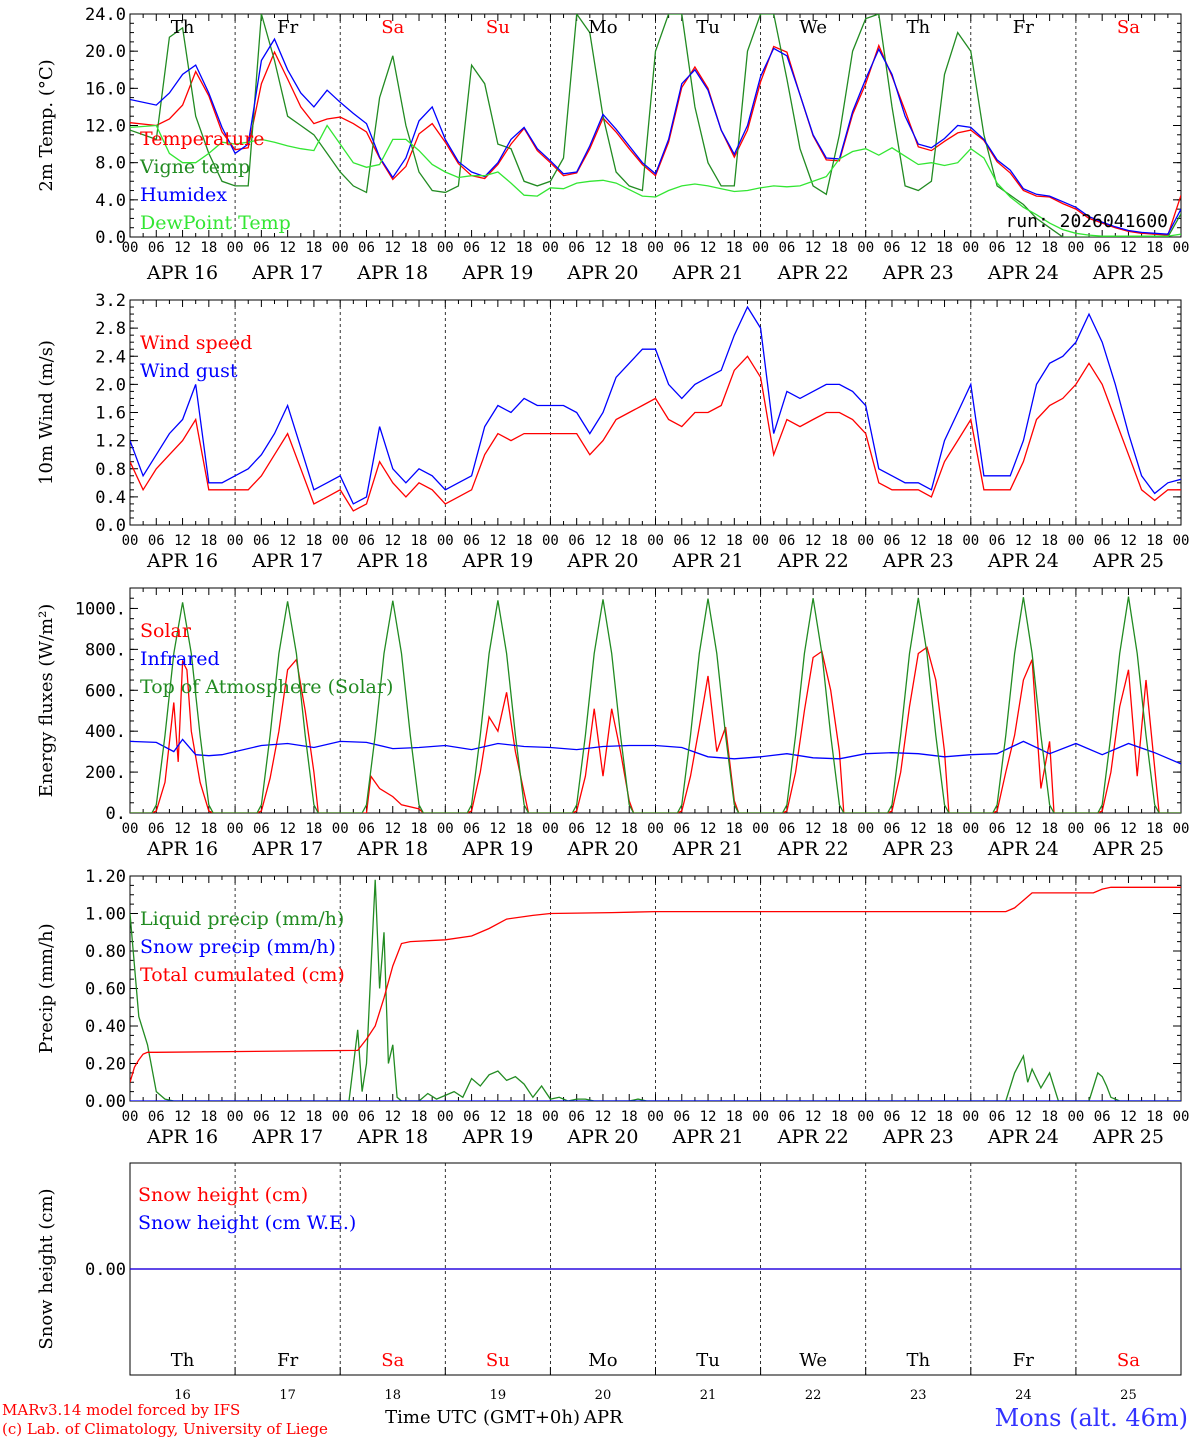 The image size is (1194, 1440). What do you see at coordinates (1086, 221) in the screenshot?
I see `run-label: run: 2026041600` at bounding box center [1086, 221].